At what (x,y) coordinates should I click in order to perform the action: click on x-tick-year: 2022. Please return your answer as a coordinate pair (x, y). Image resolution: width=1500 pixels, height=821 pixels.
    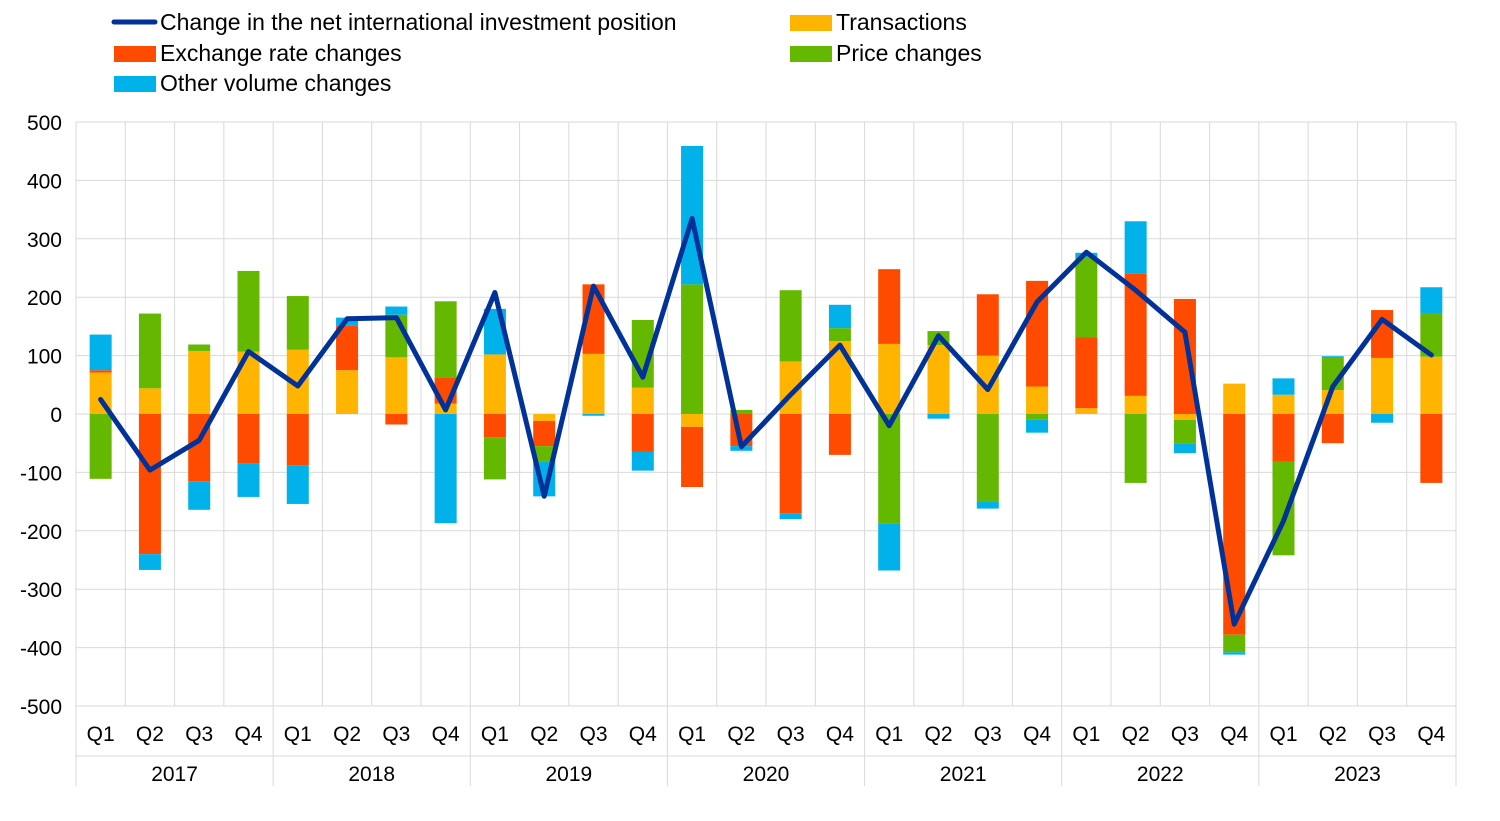
    Looking at the image, I should click on (1160, 774).